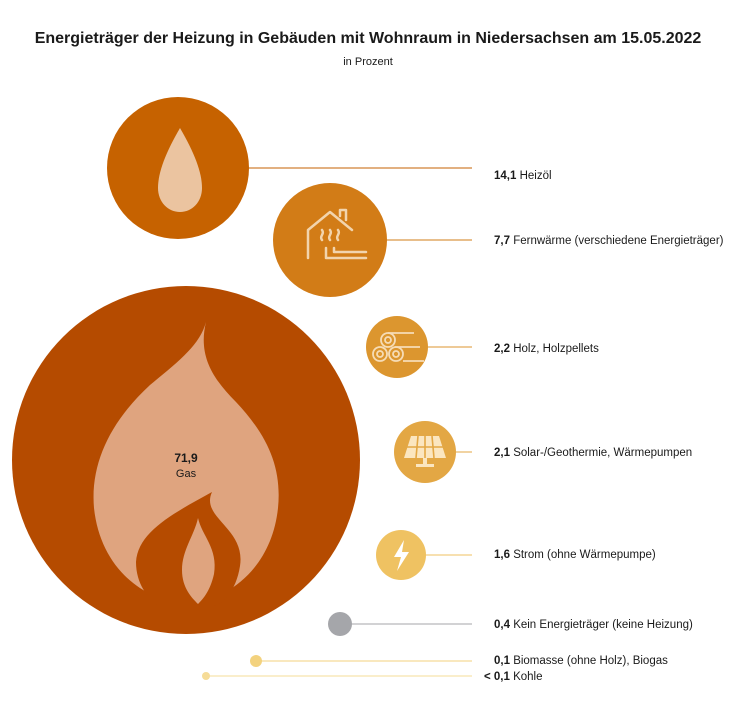  I want to click on series-label: < 0,1 Kohle, so click(513, 677).